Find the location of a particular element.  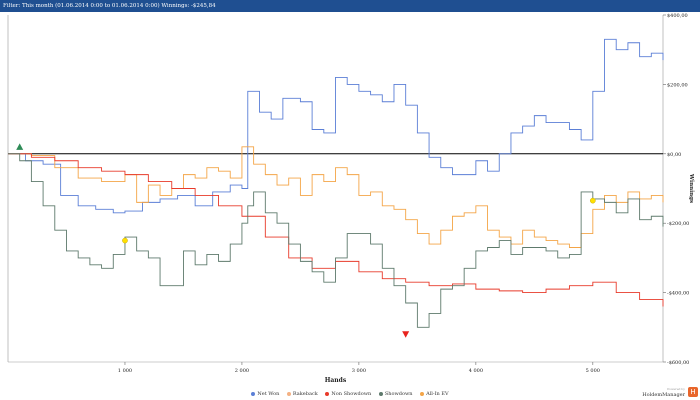

y-tick-label: -$200,00 is located at coordinates (678, 224).